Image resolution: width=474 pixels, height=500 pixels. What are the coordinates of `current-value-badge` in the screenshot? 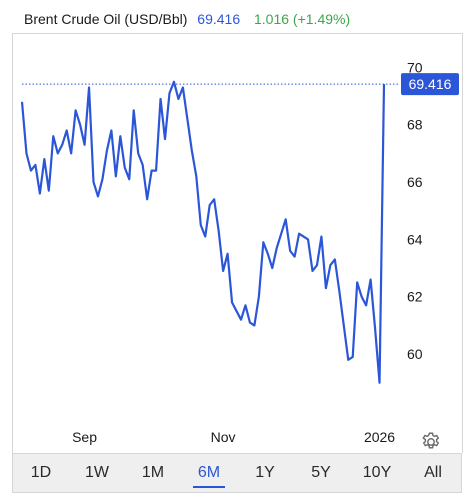 It's located at (430, 84).